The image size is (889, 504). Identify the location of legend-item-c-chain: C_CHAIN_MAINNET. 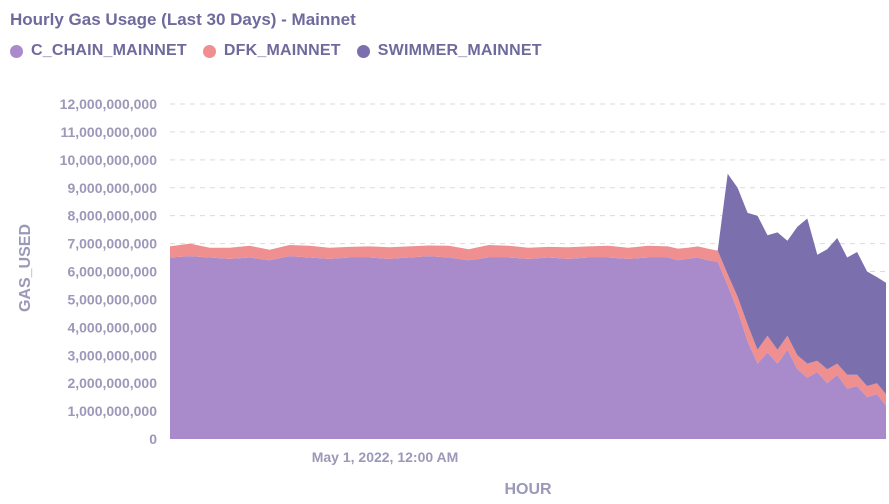
(98, 51).